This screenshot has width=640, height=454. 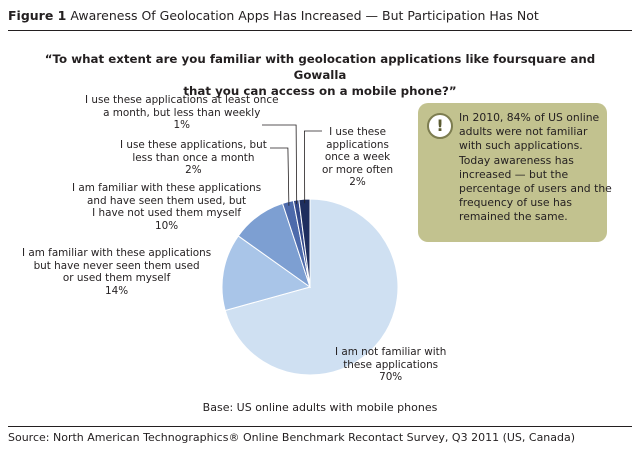 I want to click on leader-line-monthly, so click(x=280, y=164).